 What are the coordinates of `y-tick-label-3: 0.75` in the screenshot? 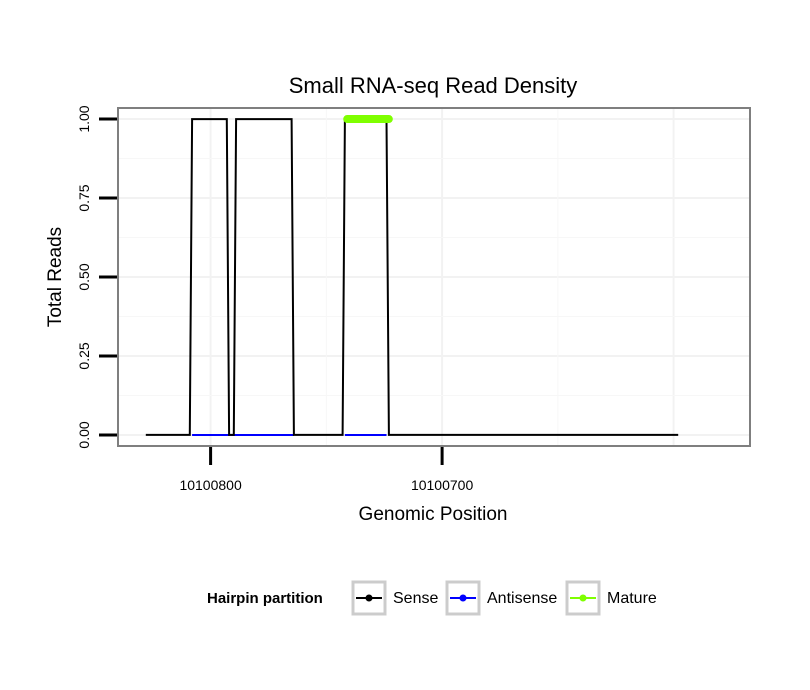 It's located at (84, 197).